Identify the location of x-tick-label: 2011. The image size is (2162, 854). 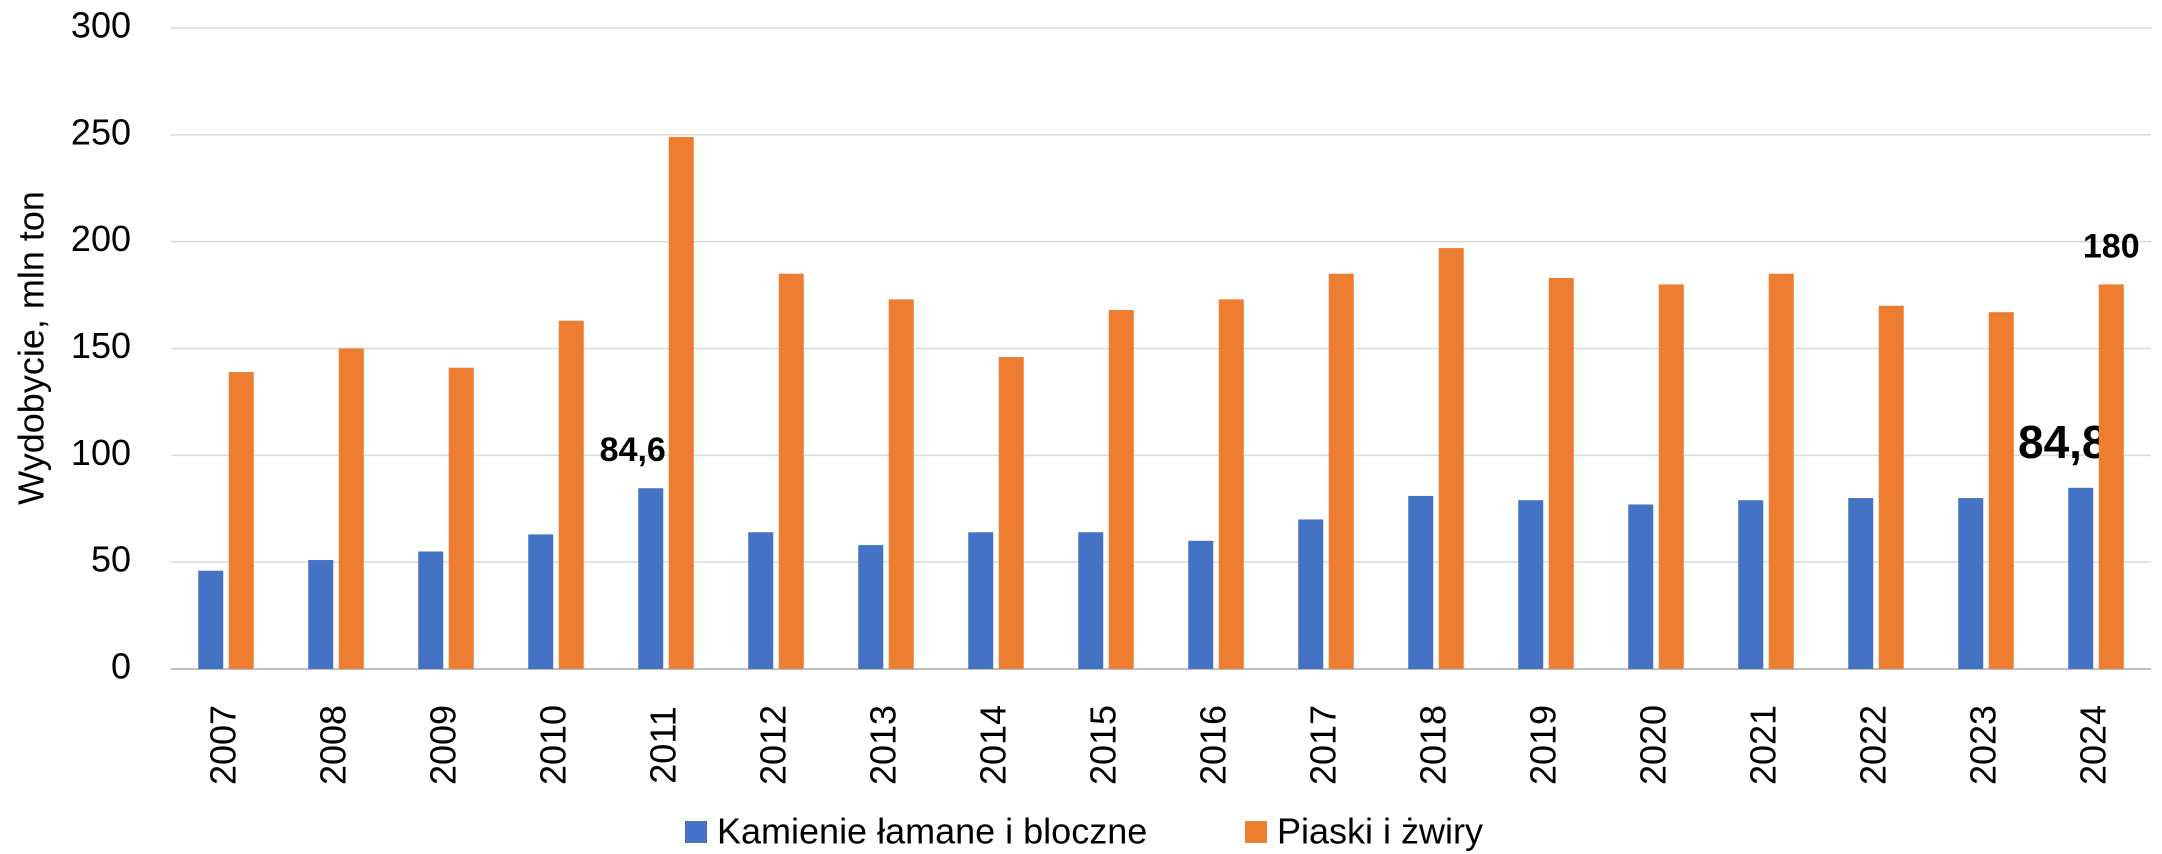
(663, 744).